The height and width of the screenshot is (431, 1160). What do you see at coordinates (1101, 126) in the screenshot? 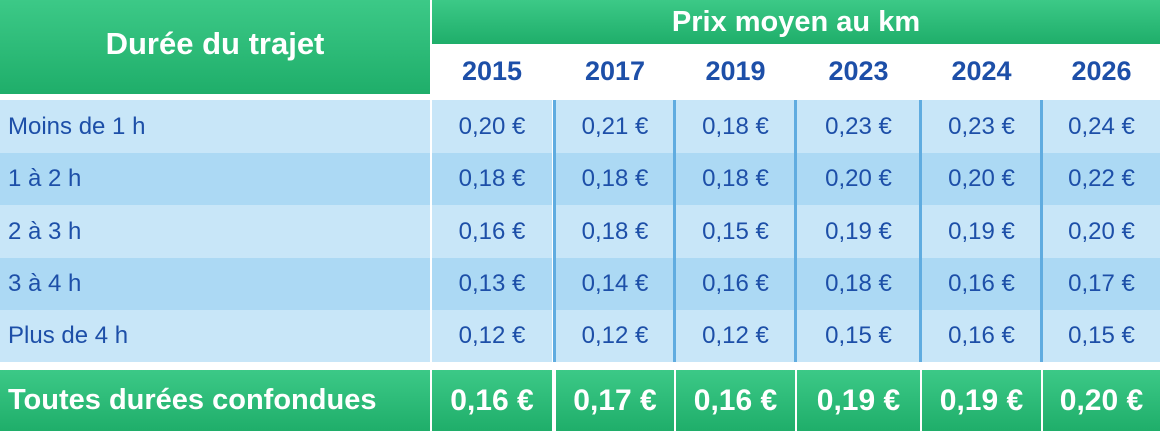
I see `price-cell: 0,24 €` at bounding box center [1101, 126].